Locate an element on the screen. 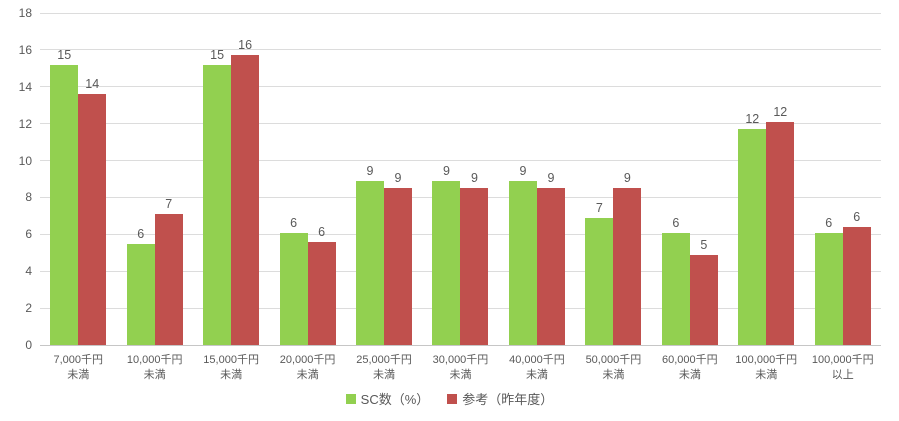 The height and width of the screenshot is (421, 899). x-category-line1: 20,000千円 is located at coordinates (307, 360).